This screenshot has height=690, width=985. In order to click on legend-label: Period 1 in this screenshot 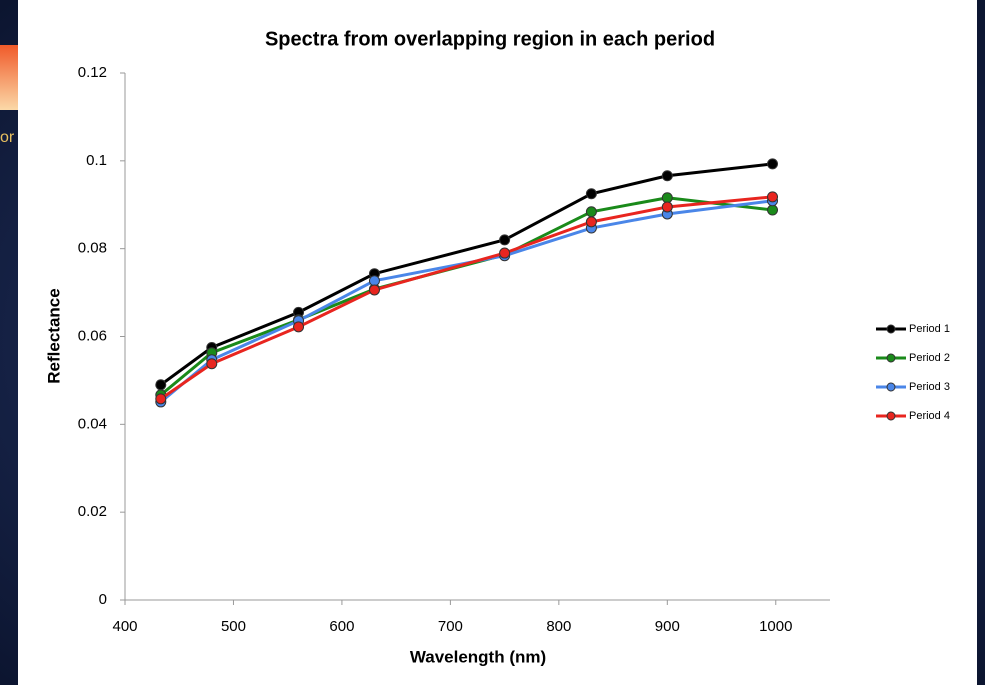, I will do `click(929, 329)`.